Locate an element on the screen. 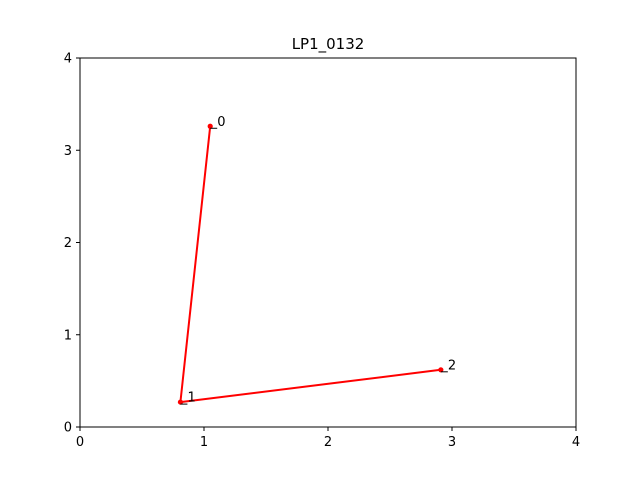 This screenshot has width=640, height=480. point-label: 1 is located at coordinates (191, 398).